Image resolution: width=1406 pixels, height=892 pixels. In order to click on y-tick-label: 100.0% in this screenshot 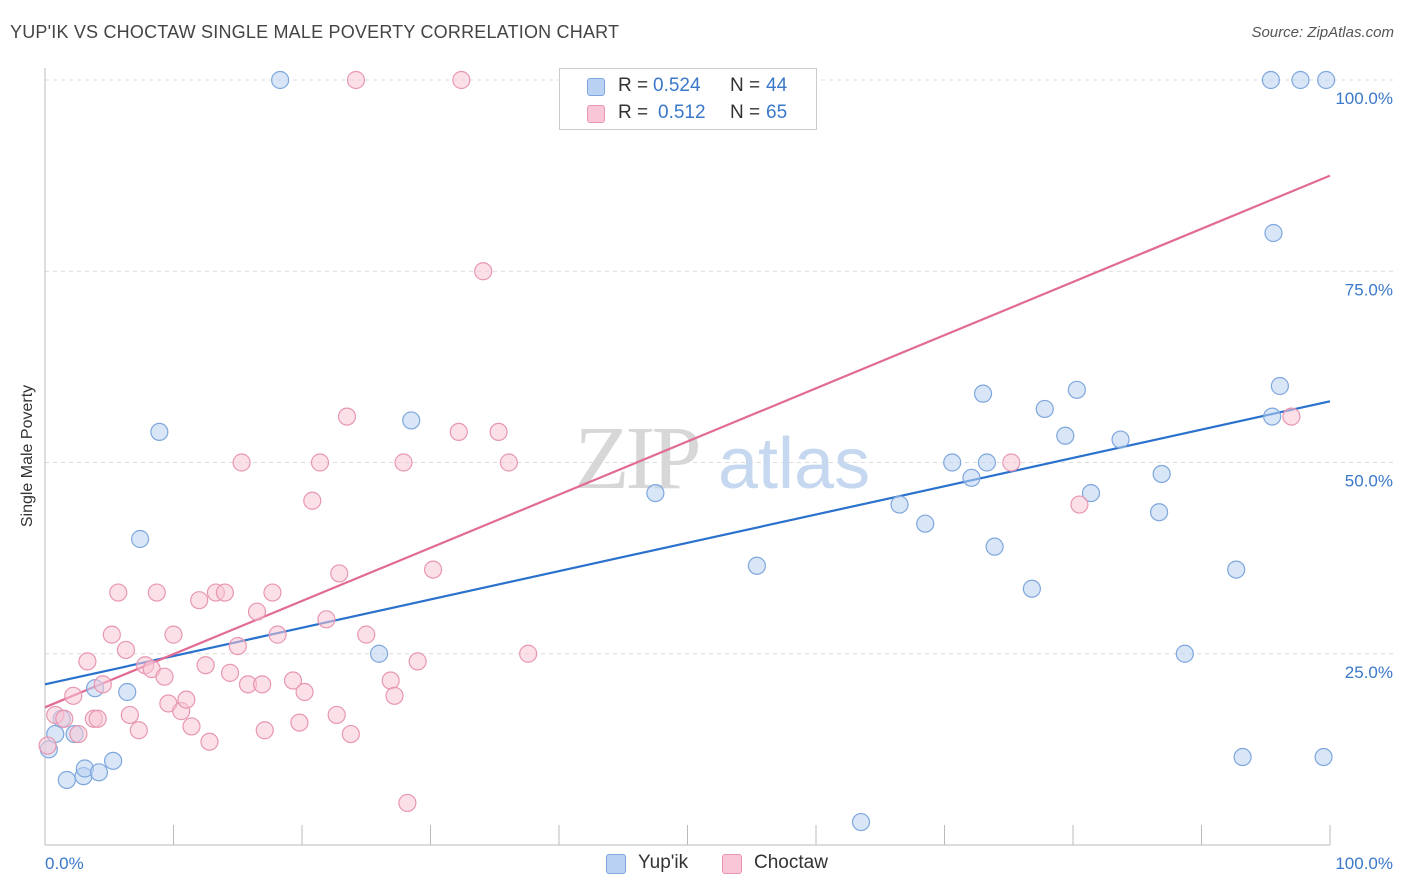, I will do `click(1364, 98)`.